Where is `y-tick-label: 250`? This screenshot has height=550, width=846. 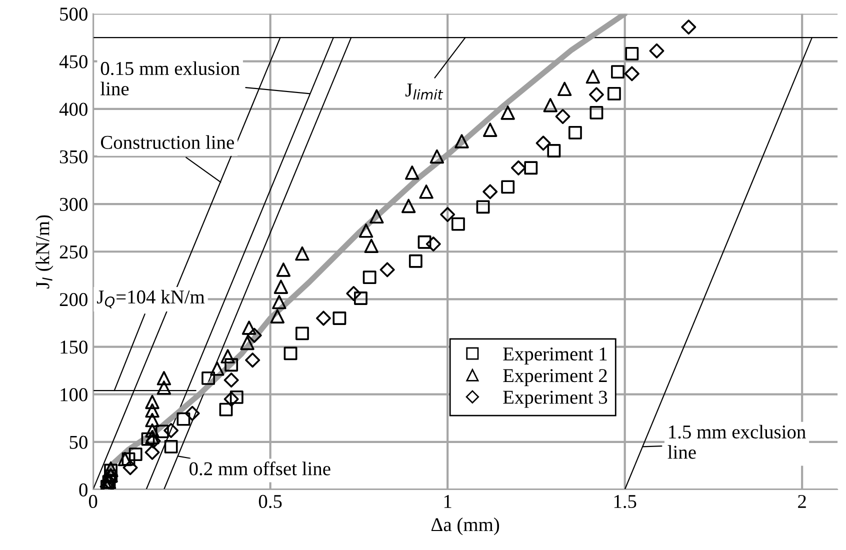 y-tick-label: 250 is located at coordinates (74, 252).